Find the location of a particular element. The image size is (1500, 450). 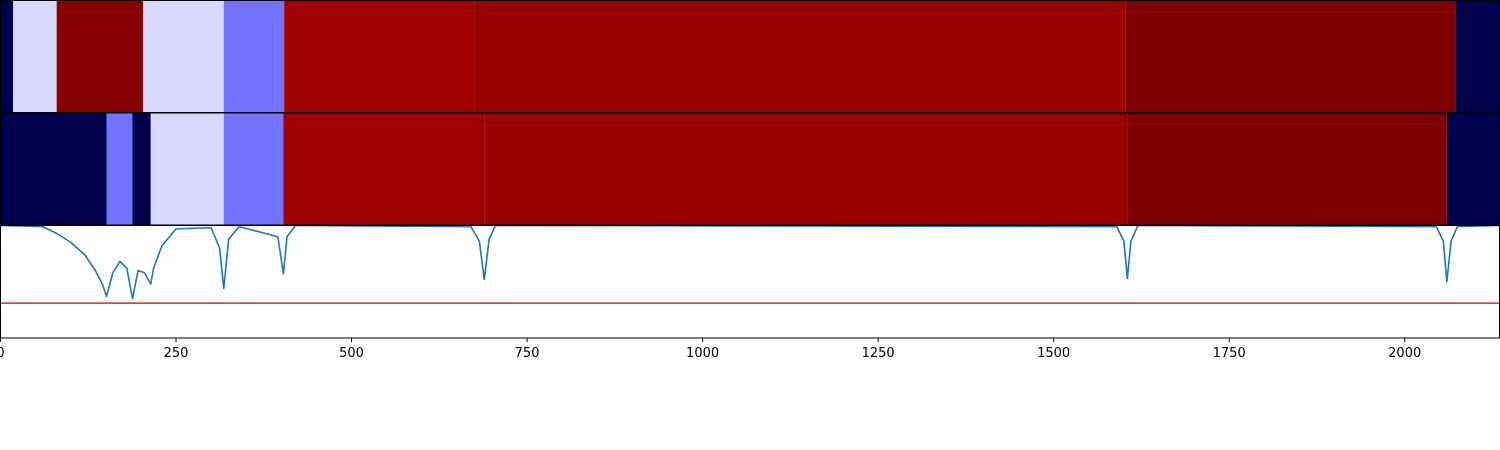

x-tick-label-8: 1750 is located at coordinates (1229, 353).